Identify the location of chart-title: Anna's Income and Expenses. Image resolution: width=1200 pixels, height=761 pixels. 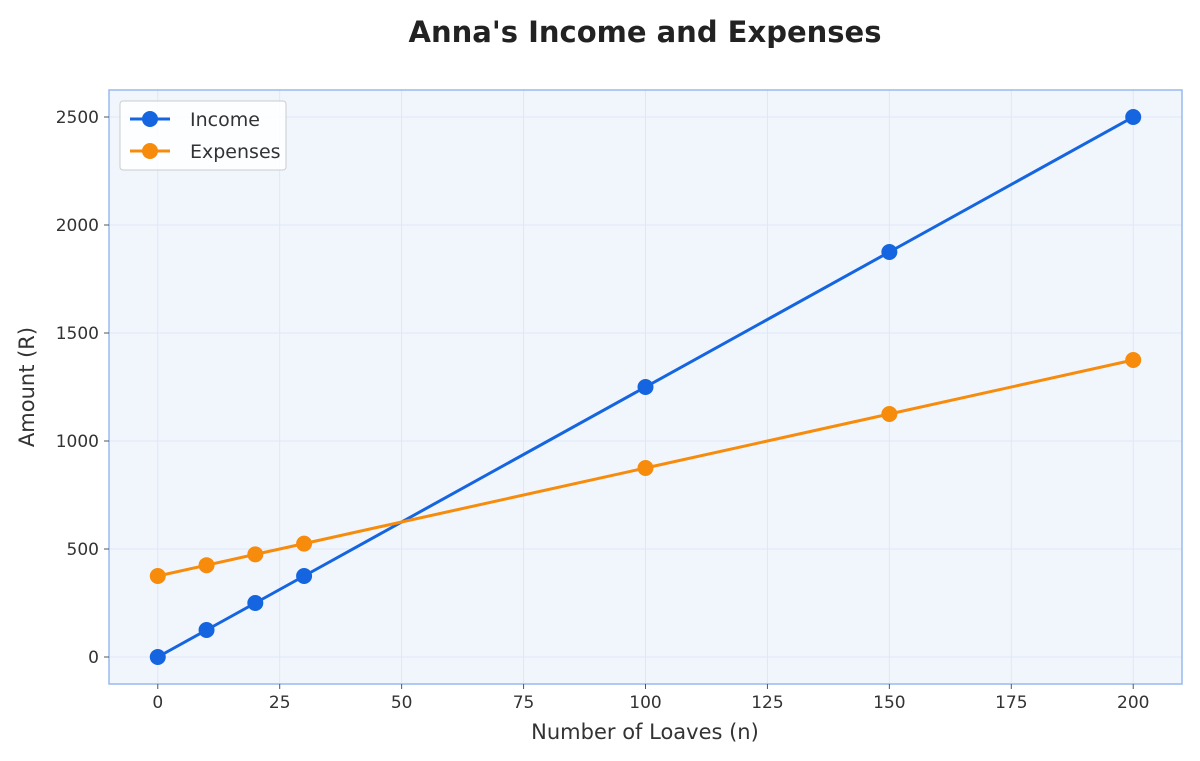
(645, 32).